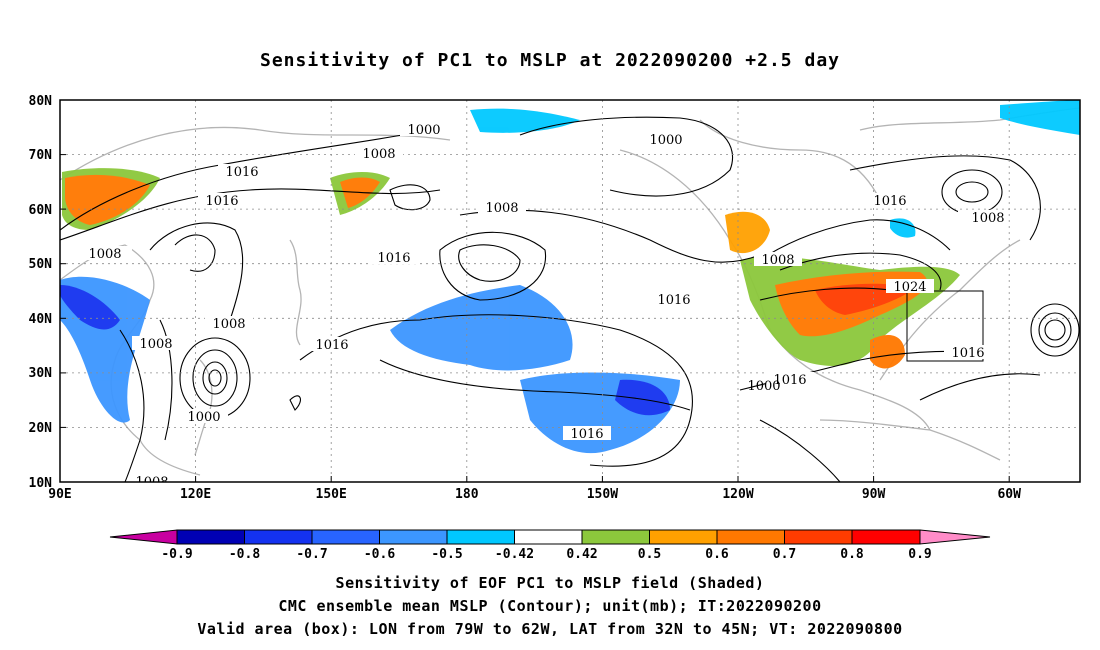  What do you see at coordinates (176, 554) in the screenshot?
I see `colorbar-label: -0.9` at bounding box center [176, 554].